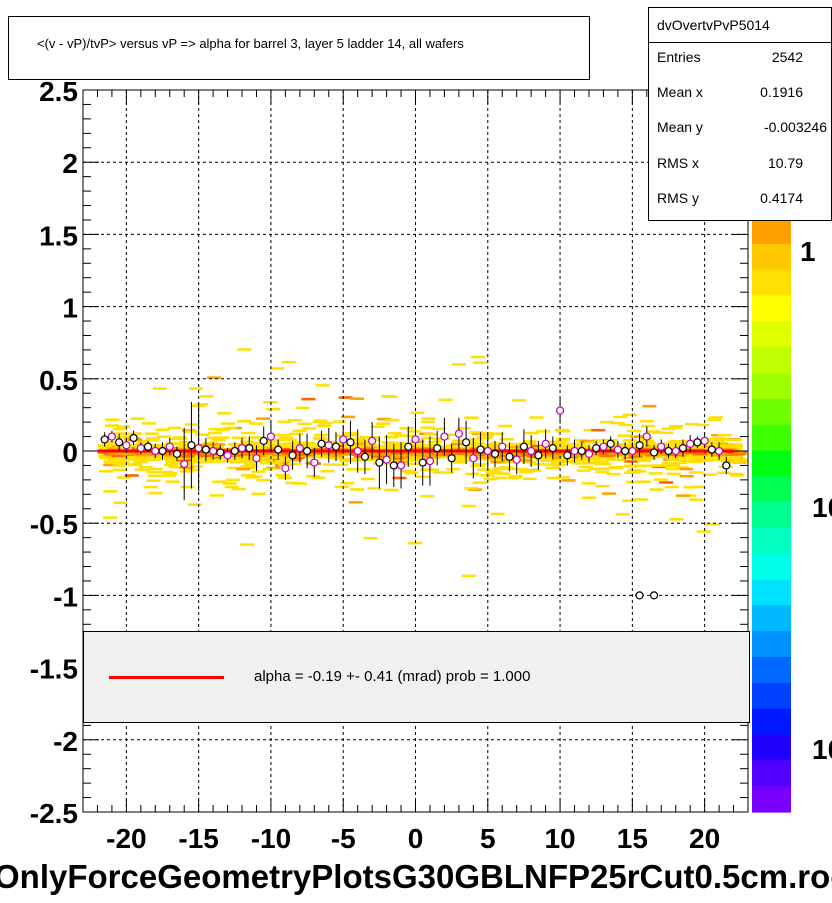  What do you see at coordinates (678, 163) in the screenshot?
I see `stat-key: RMS x` at bounding box center [678, 163].